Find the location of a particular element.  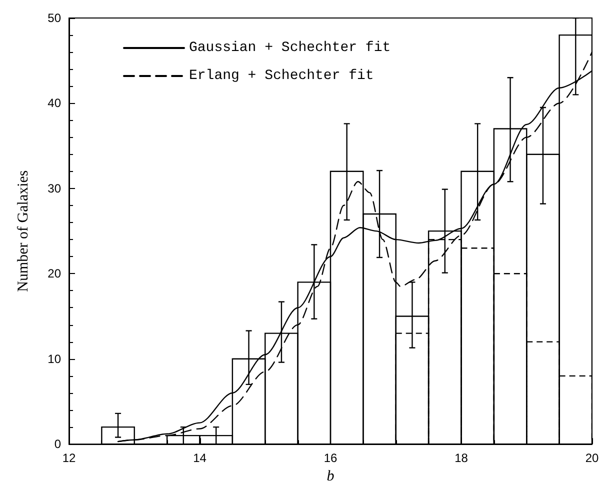

y-tick-label: 40 is located at coordinates (55, 103).